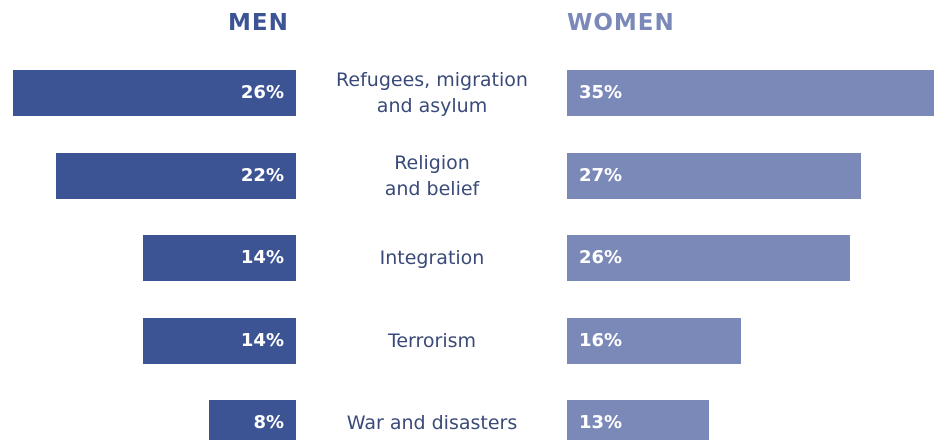  Describe the element at coordinates (601, 422) in the screenshot. I see `value-label: 13%` at that location.